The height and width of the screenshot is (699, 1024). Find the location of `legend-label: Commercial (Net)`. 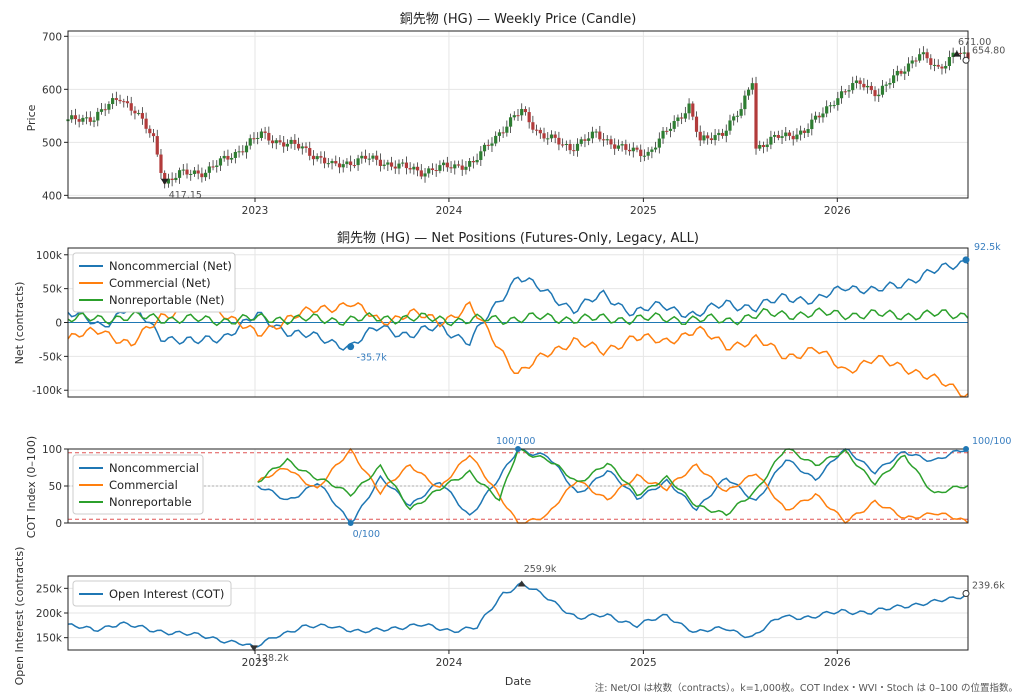

legend-label: Commercial (Net) is located at coordinates (160, 283).